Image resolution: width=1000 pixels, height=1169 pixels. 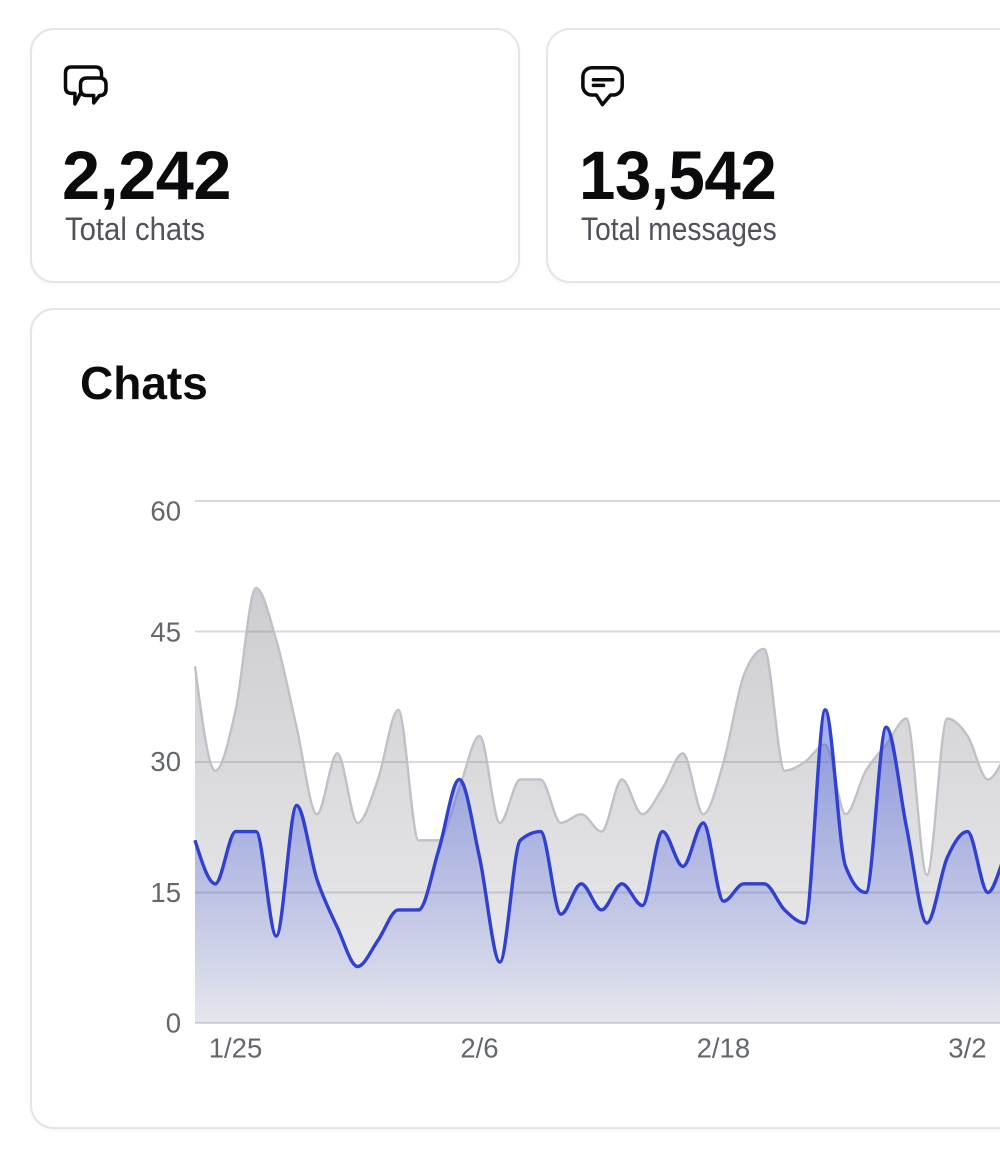 I want to click on svg-text: 60, so click(x=165, y=511).